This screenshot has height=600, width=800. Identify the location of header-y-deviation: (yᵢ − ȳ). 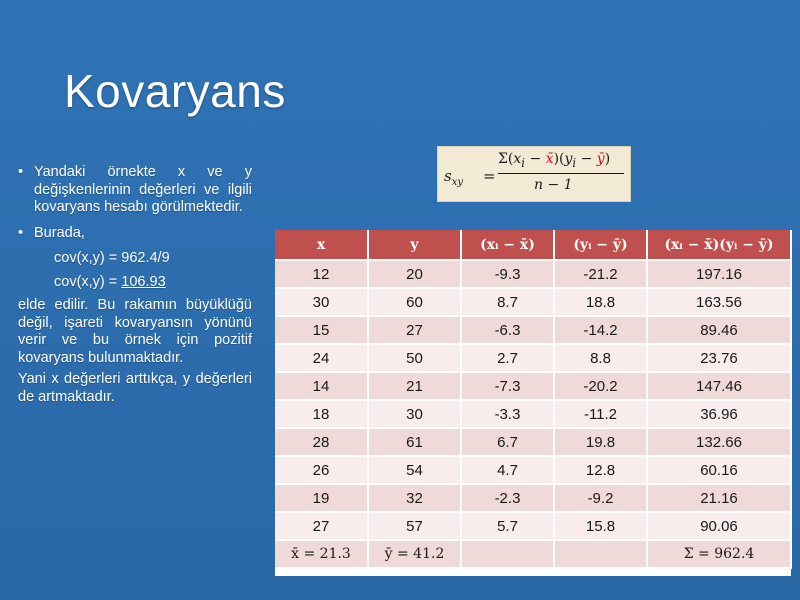
(601, 245).